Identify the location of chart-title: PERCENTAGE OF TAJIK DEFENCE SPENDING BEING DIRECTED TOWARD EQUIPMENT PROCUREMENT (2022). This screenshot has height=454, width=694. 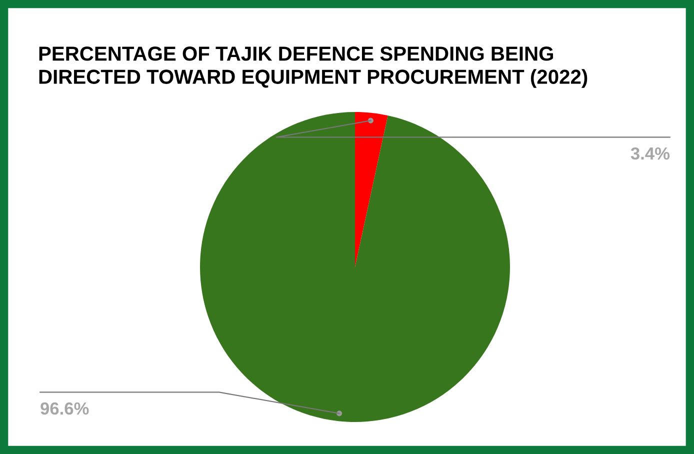
(313, 67).